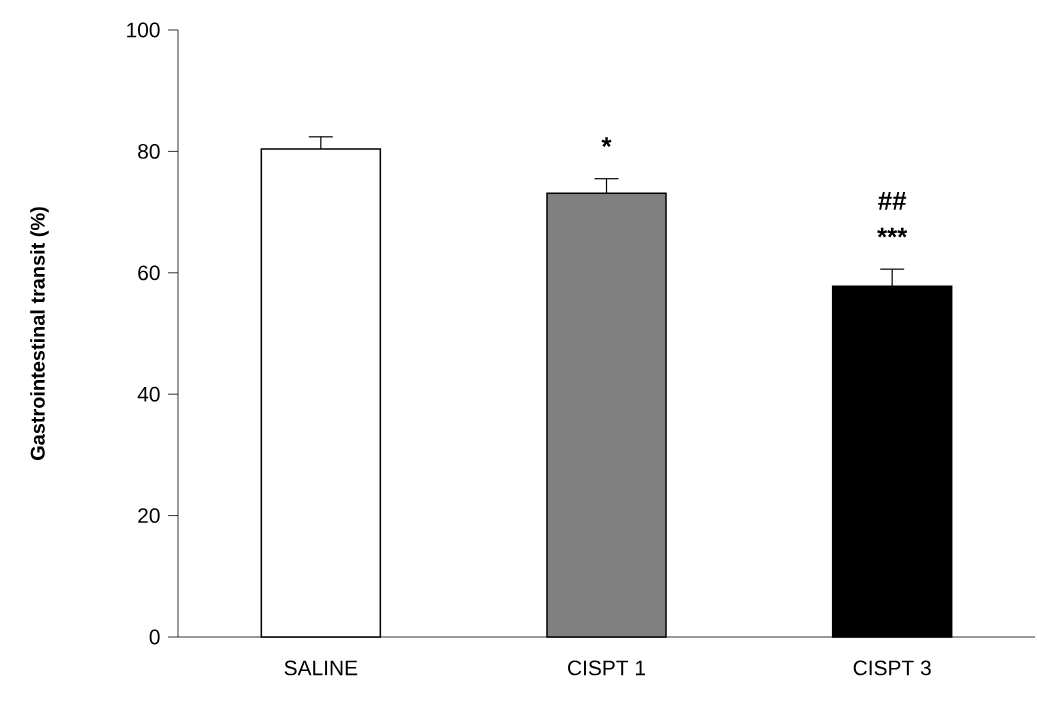  Describe the element at coordinates (892, 232) in the screenshot. I see `annotation: ***` at that location.